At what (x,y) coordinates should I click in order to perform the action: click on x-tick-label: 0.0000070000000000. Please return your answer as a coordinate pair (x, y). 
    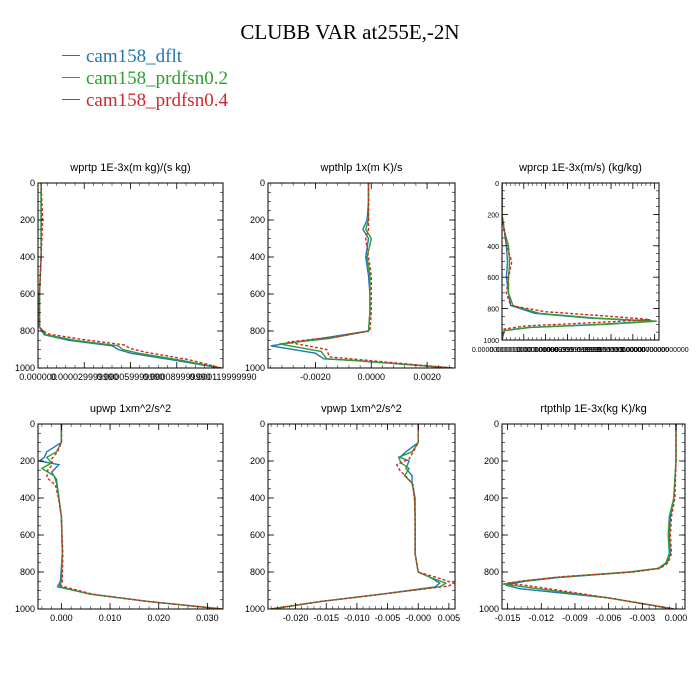
    Looking at the image, I should click on (655, 350).